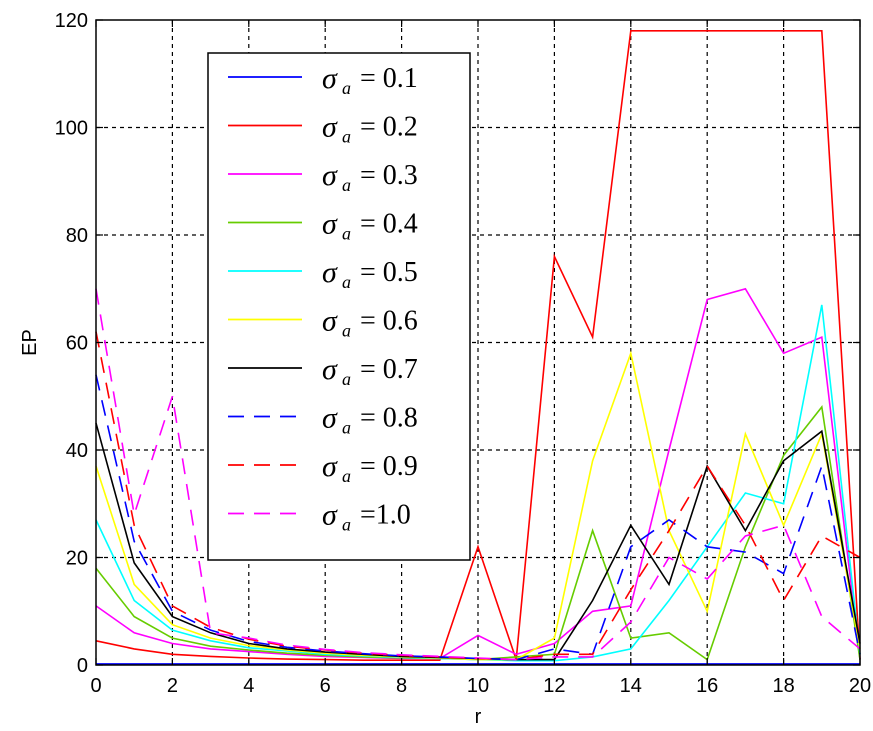 The width and height of the screenshot is (873, 731). Describe the element at coordinates (389, 369) in the screenshot. I see `legend-label-7: = 0.7` at that location.